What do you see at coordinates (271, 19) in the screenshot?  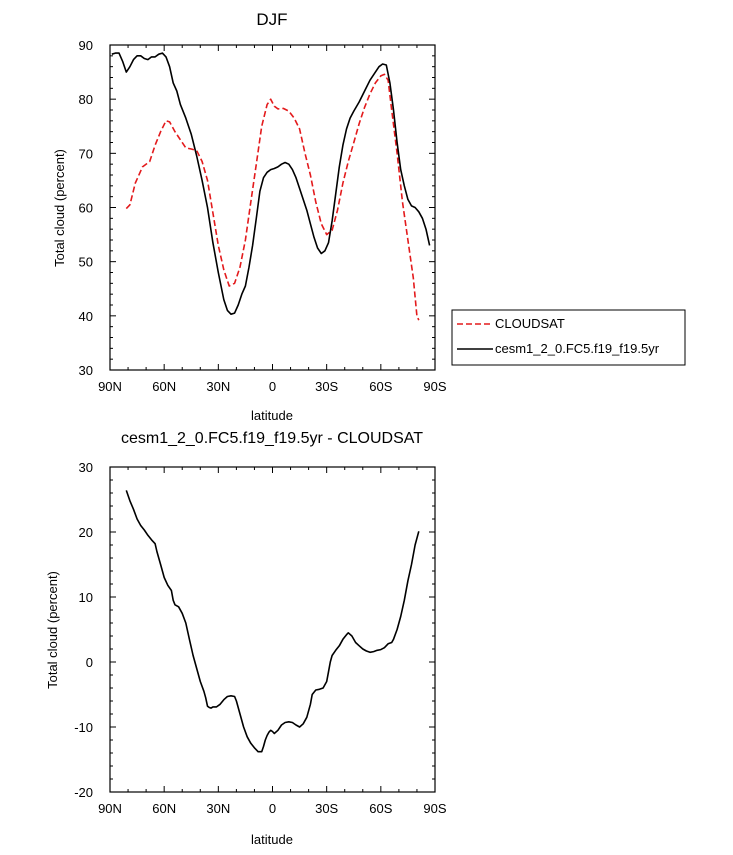 I see `top-chart-title: DJF` at bounding box center [271, 19].